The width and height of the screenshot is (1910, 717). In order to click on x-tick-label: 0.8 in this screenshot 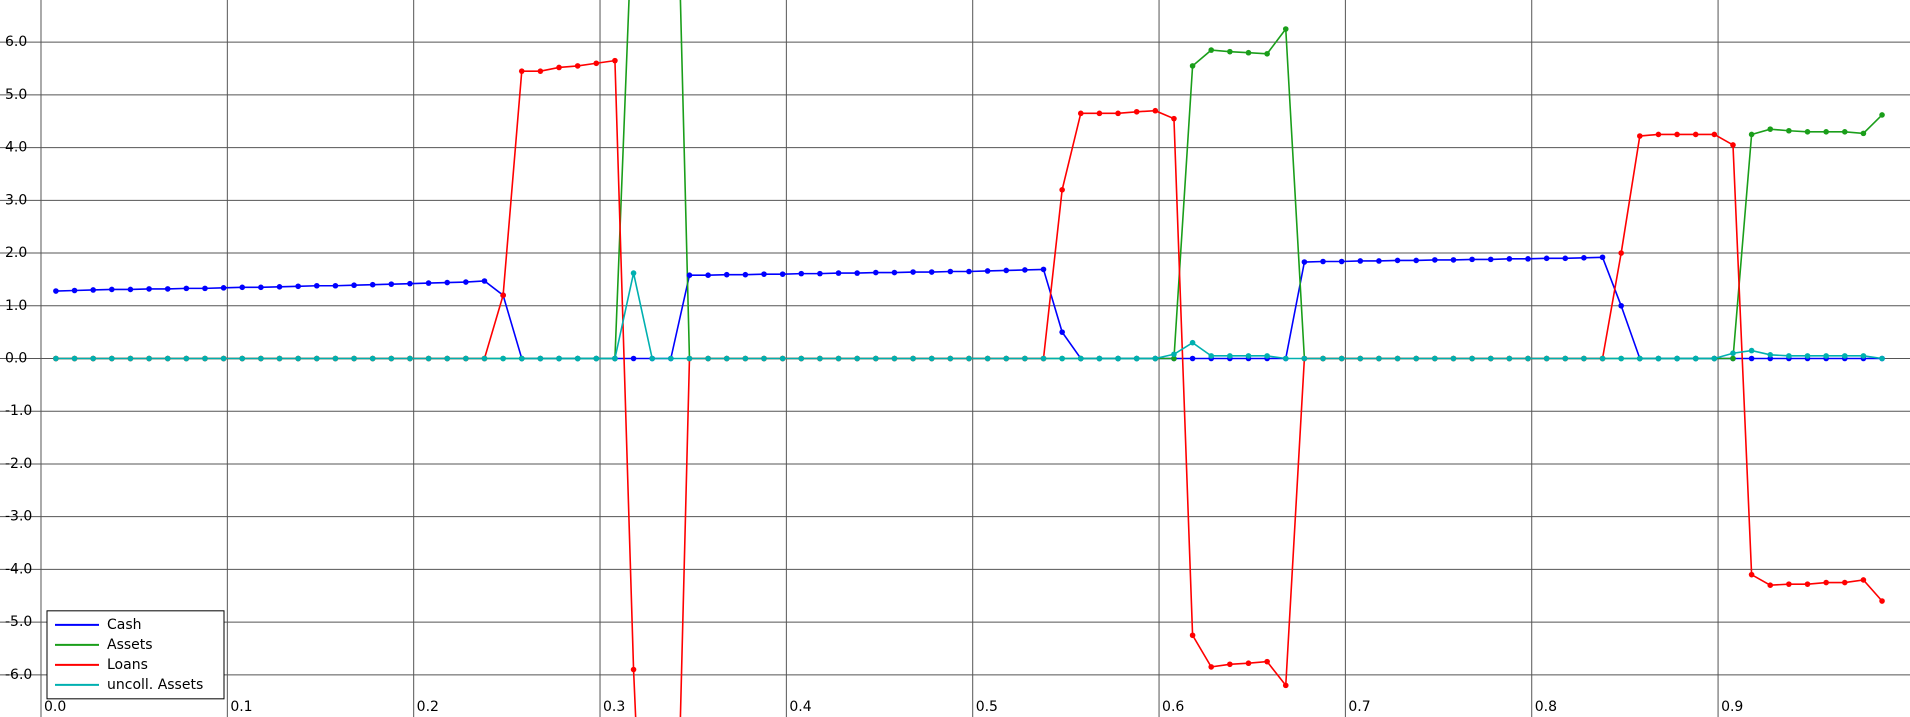, I will do `click(1546, 707)`.